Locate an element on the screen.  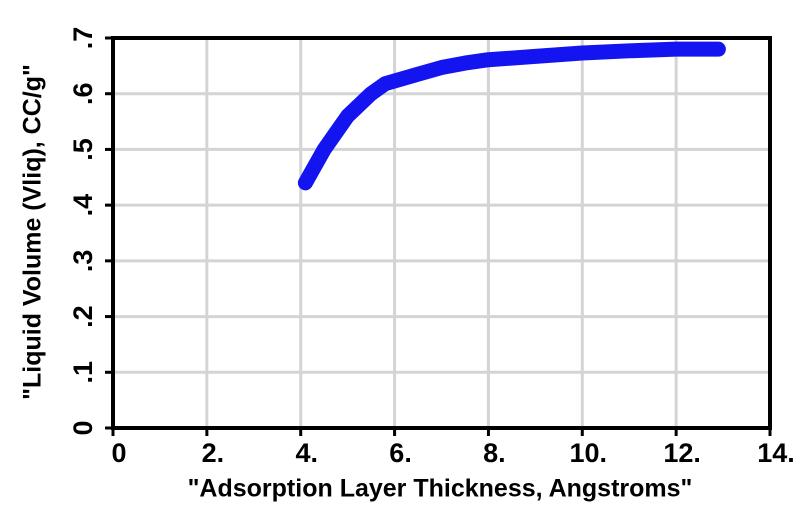
y-tick-label: .7 is located at coordinates (83, 38).